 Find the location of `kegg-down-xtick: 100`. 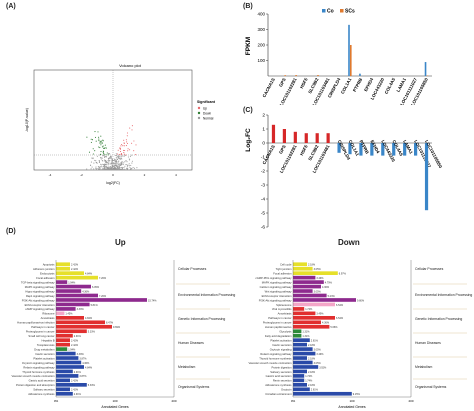

kegg-down-xtick: 100 is located at coordinates (351, 401).